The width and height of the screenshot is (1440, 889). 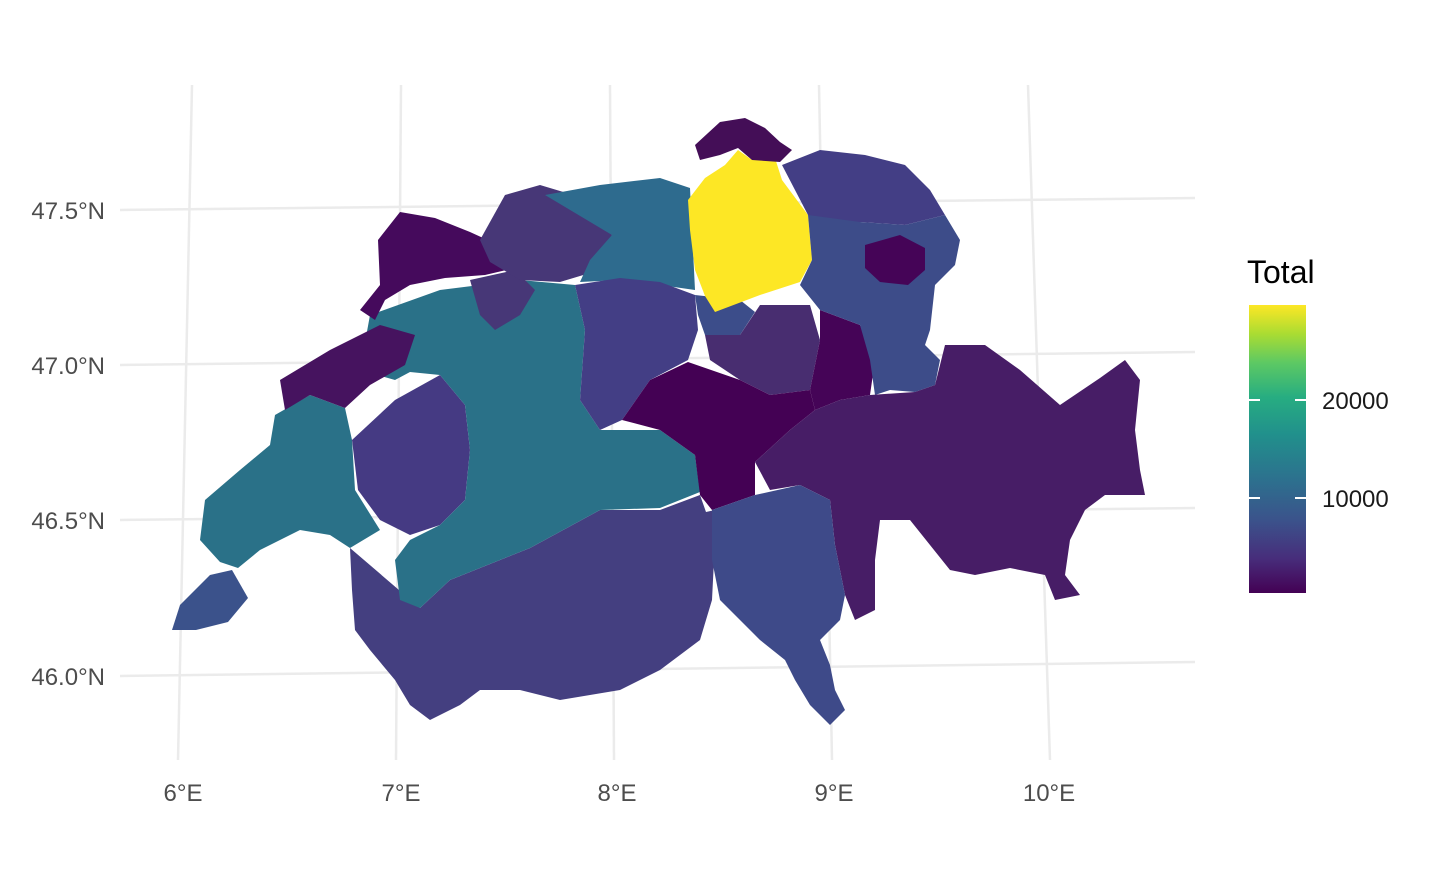 I want to click on region-zurich, so click(x=750, y=231).